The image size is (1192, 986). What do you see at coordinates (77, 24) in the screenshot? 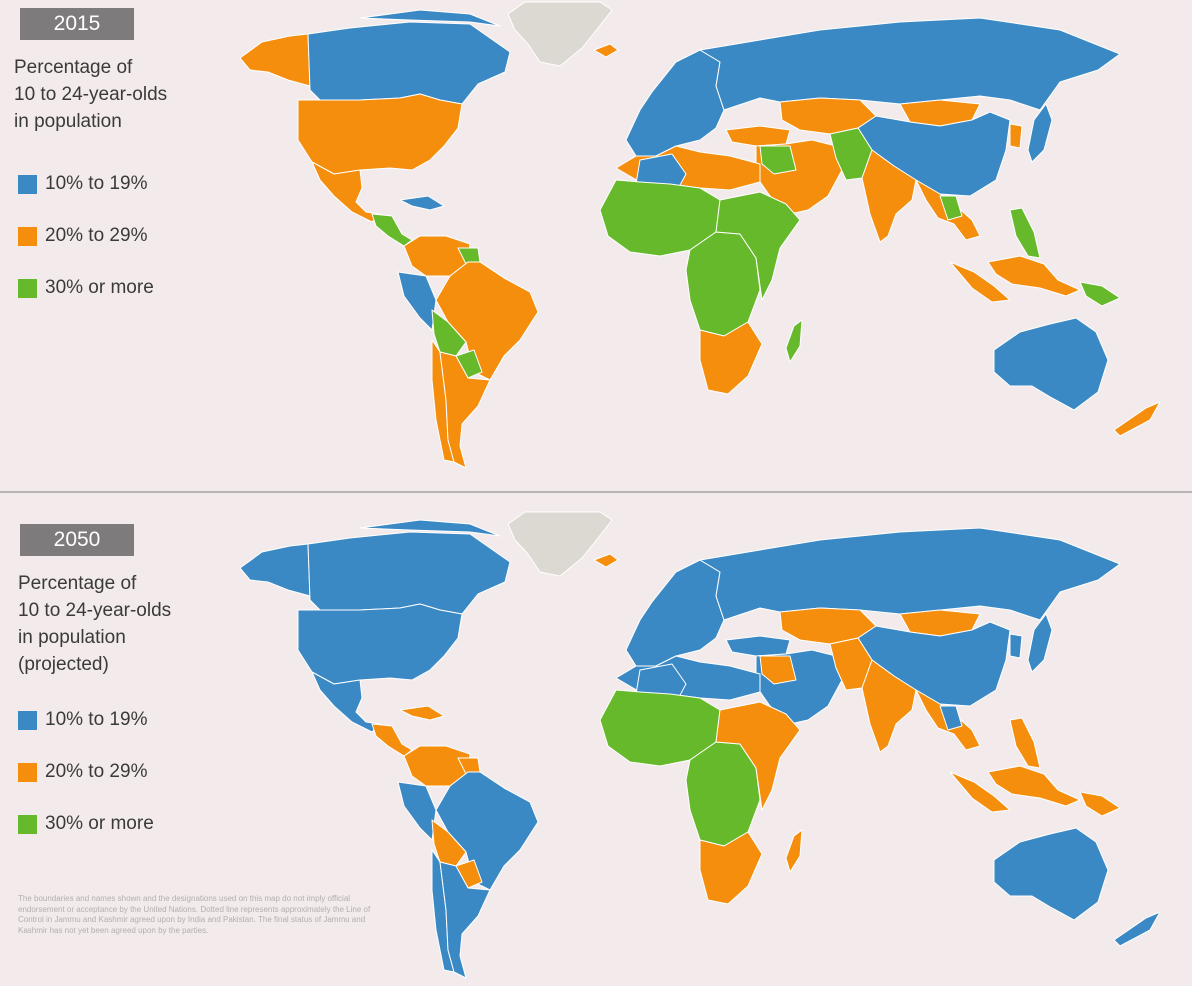
I see `year-badge: 2015` at bounding box center [77, 24].